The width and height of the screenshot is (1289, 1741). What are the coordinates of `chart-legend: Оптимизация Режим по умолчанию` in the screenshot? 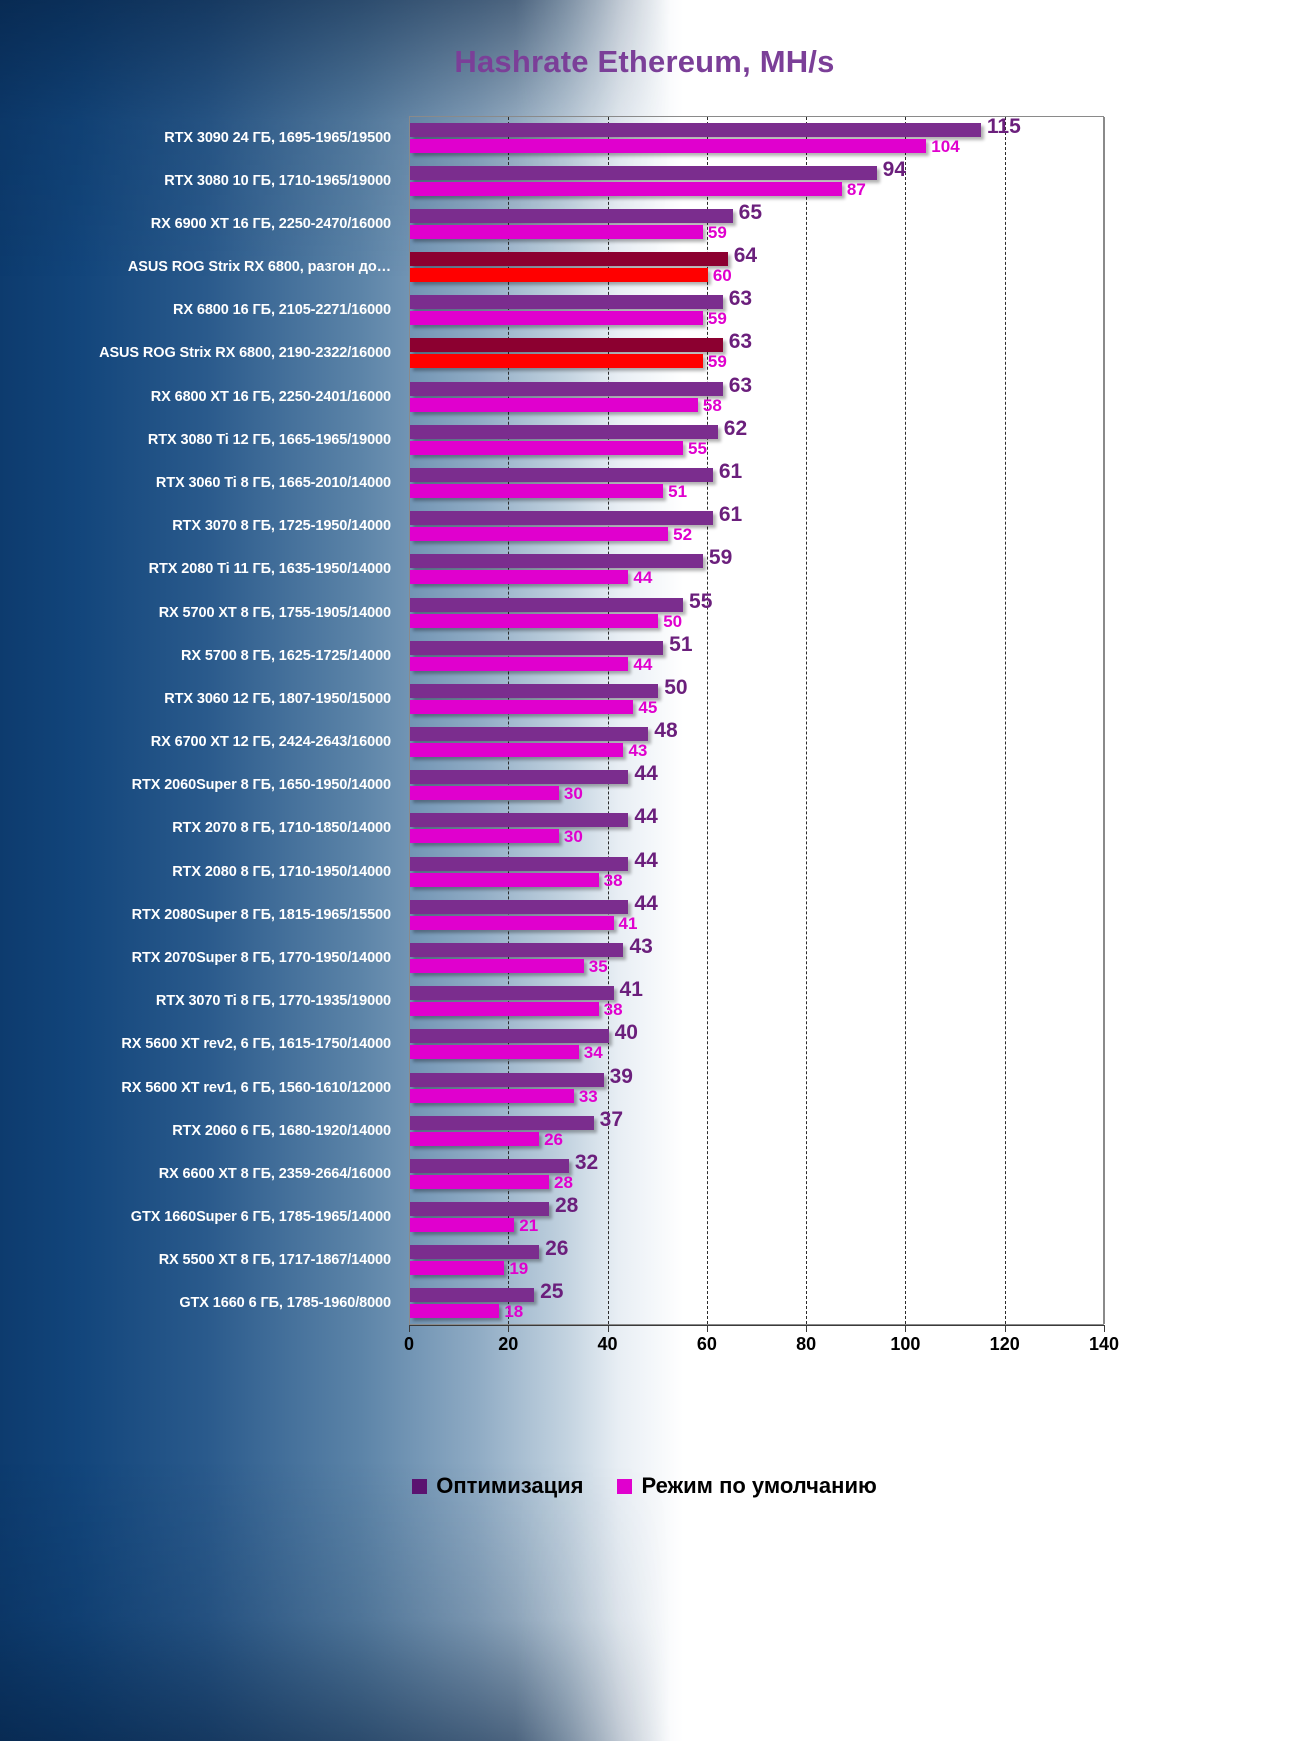 It's located at (644, 1486).